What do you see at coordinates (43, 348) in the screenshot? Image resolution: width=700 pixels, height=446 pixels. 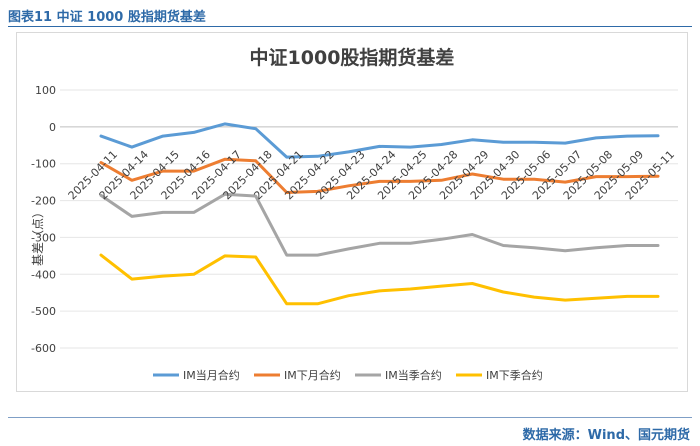 I see `y-tick-label: -600` at bounding box center [43, 348].